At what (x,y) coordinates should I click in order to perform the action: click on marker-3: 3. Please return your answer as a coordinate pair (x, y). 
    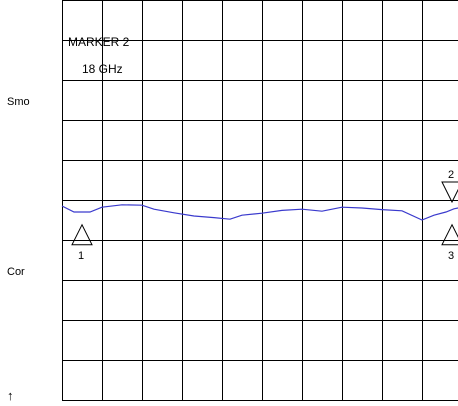
    Looking at the image, I should click on (449, 242).